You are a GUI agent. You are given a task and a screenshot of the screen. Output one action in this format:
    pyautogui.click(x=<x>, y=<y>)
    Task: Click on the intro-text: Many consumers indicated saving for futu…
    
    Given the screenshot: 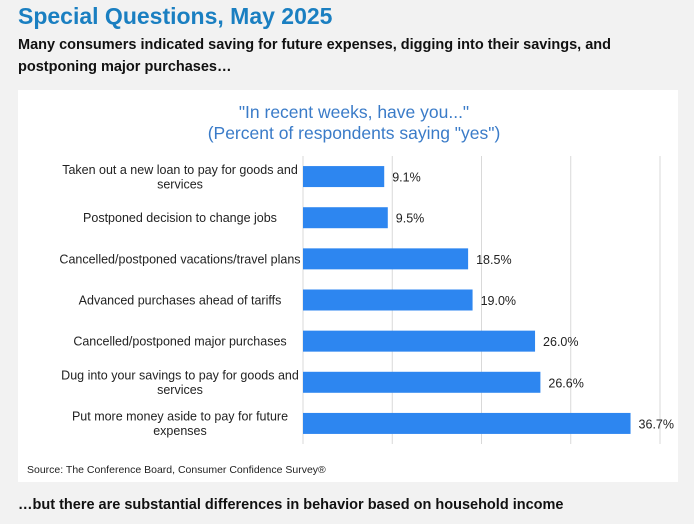 What is the action you would take?
    pyautogui.click(x=315, y=56)
    